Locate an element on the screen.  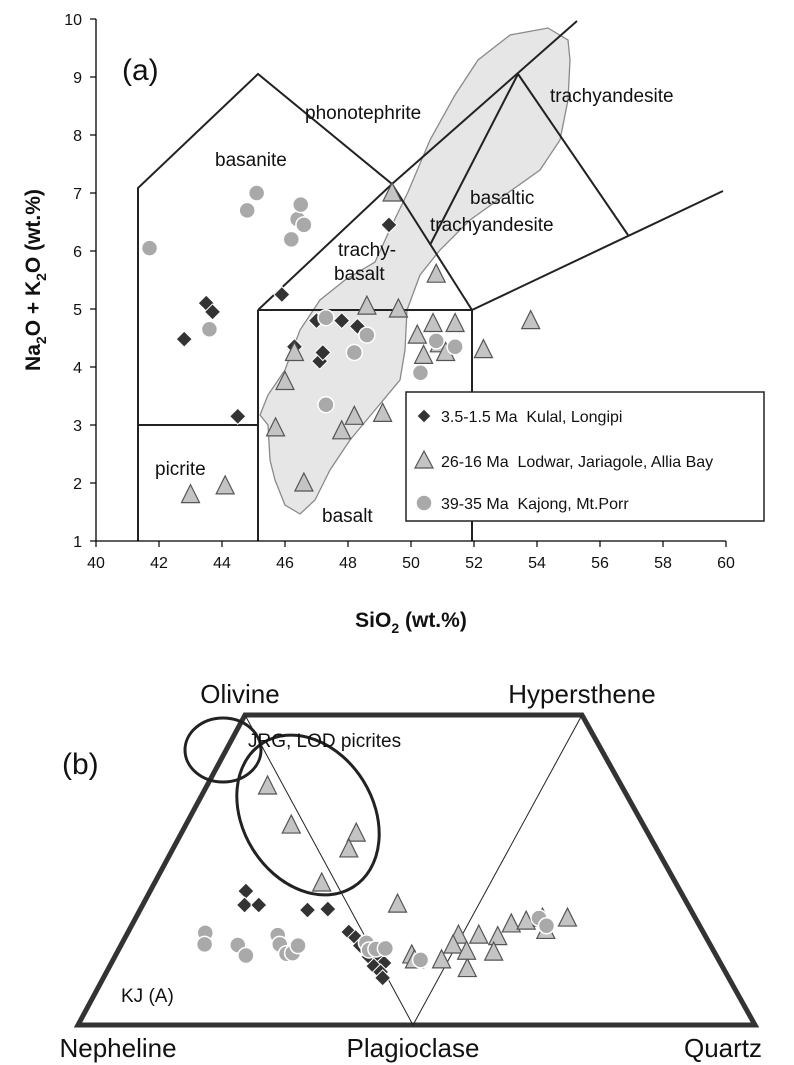
y-tick-label: 10 is located at coordinates (73, 20).